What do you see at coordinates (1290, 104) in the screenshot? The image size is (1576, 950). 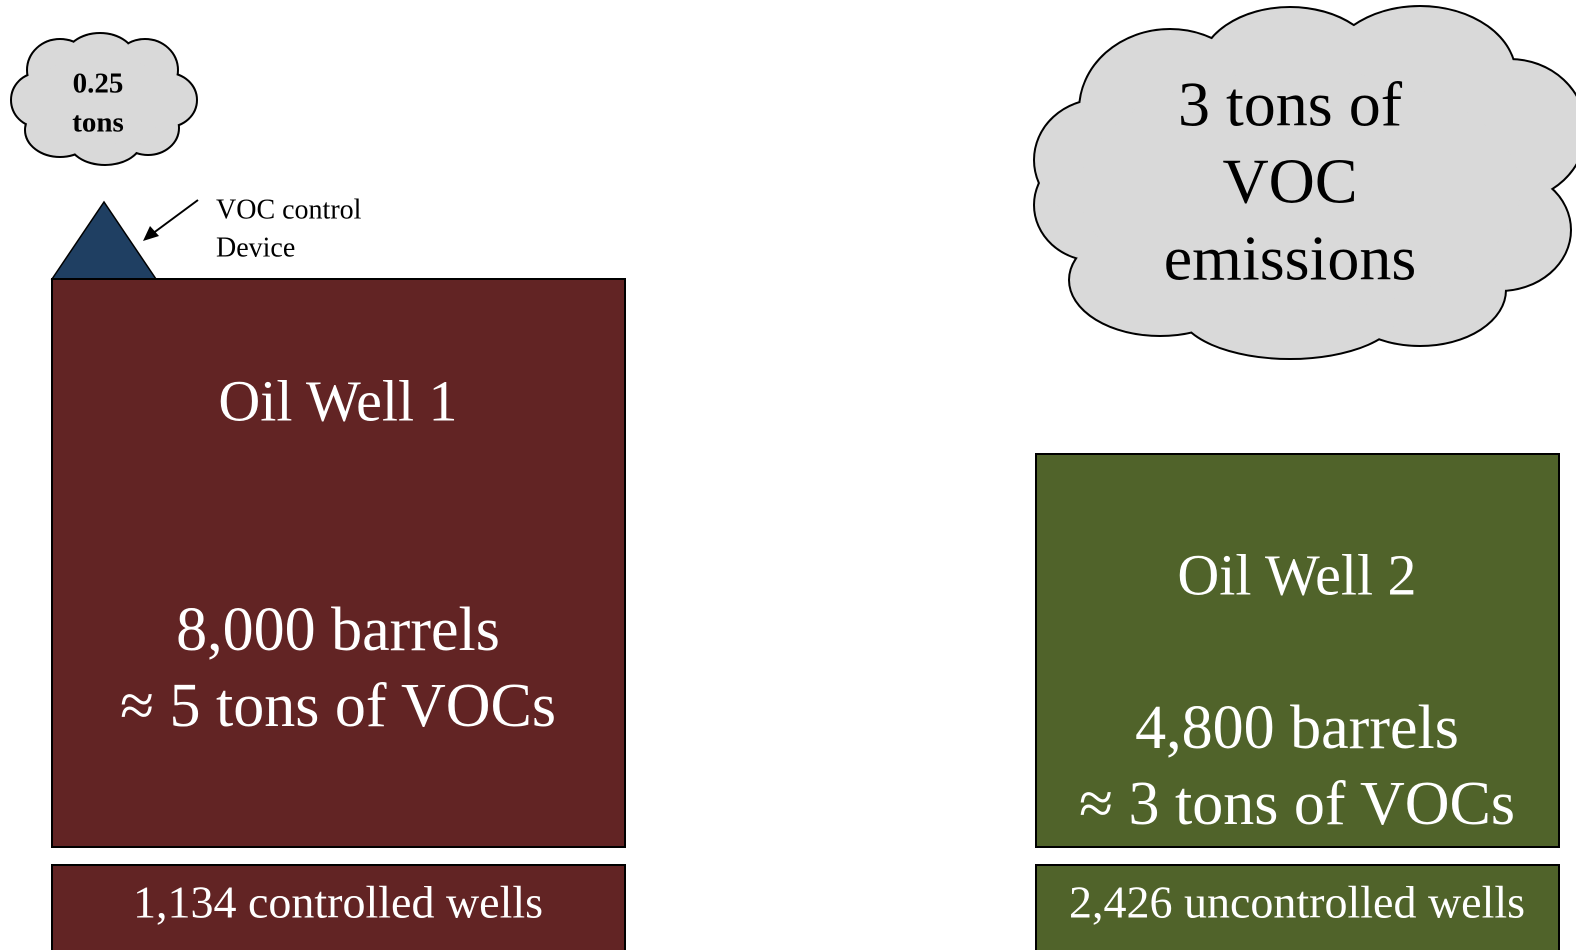 I see `big-cloud-text: 3 tons of` at bounding box center [1290, 104].